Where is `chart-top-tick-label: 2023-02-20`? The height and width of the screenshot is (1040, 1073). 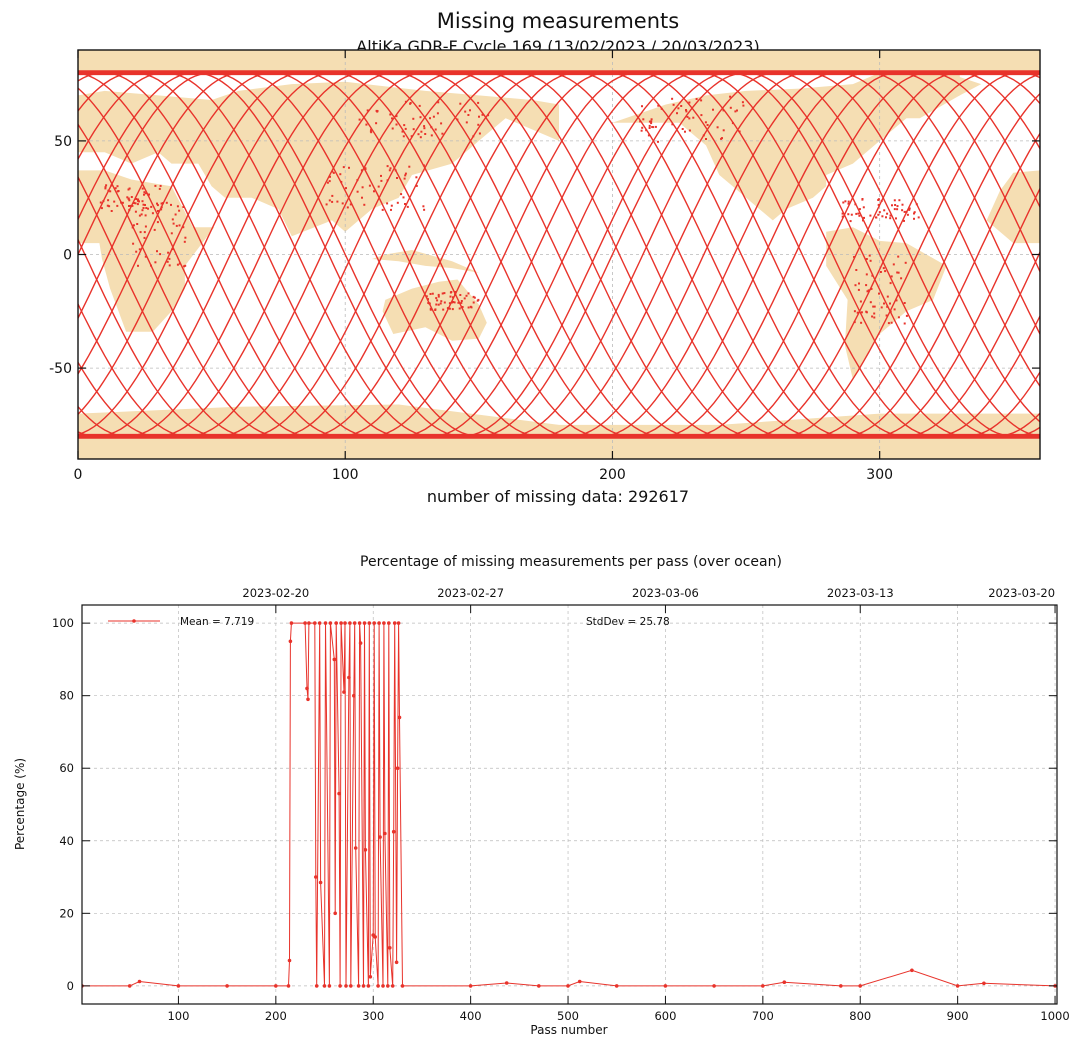
chart-top-tick-label: 2023-02-20 is located at coordinates (275, 593).